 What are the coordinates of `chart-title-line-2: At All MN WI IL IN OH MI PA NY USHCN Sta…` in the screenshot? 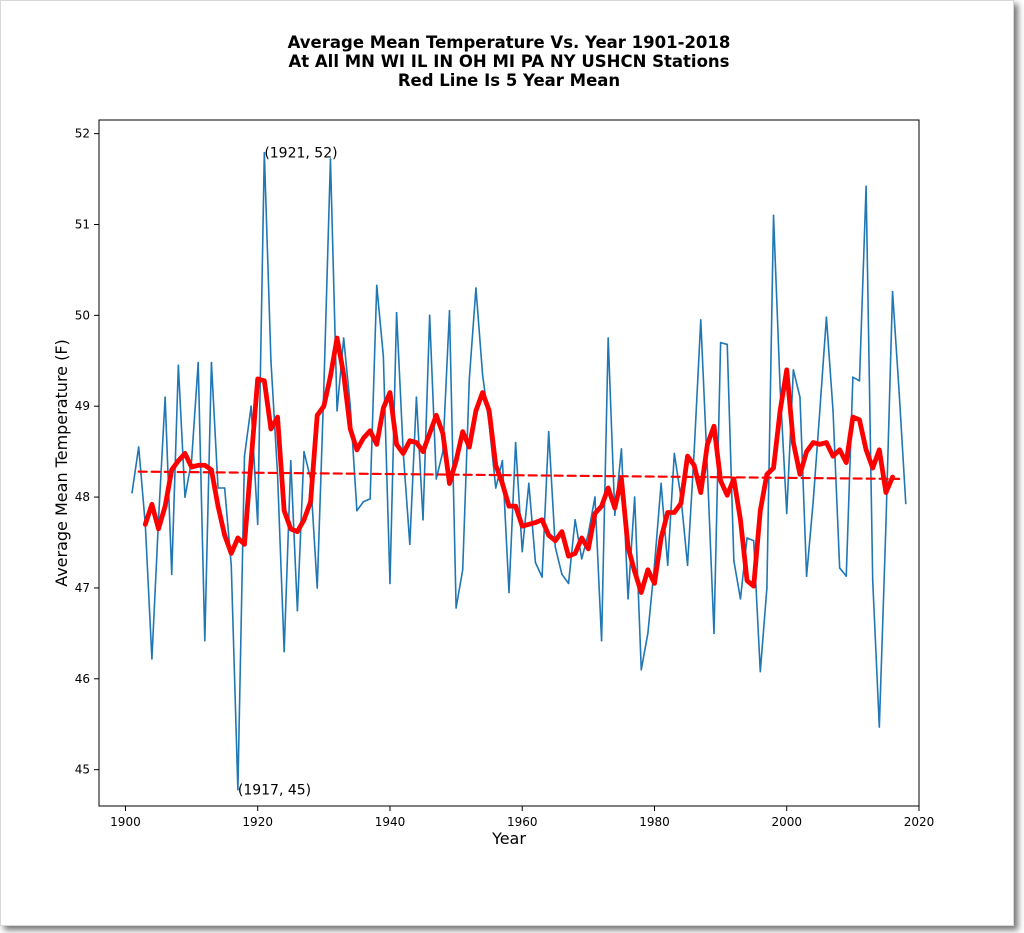 It's located at (509, 61).